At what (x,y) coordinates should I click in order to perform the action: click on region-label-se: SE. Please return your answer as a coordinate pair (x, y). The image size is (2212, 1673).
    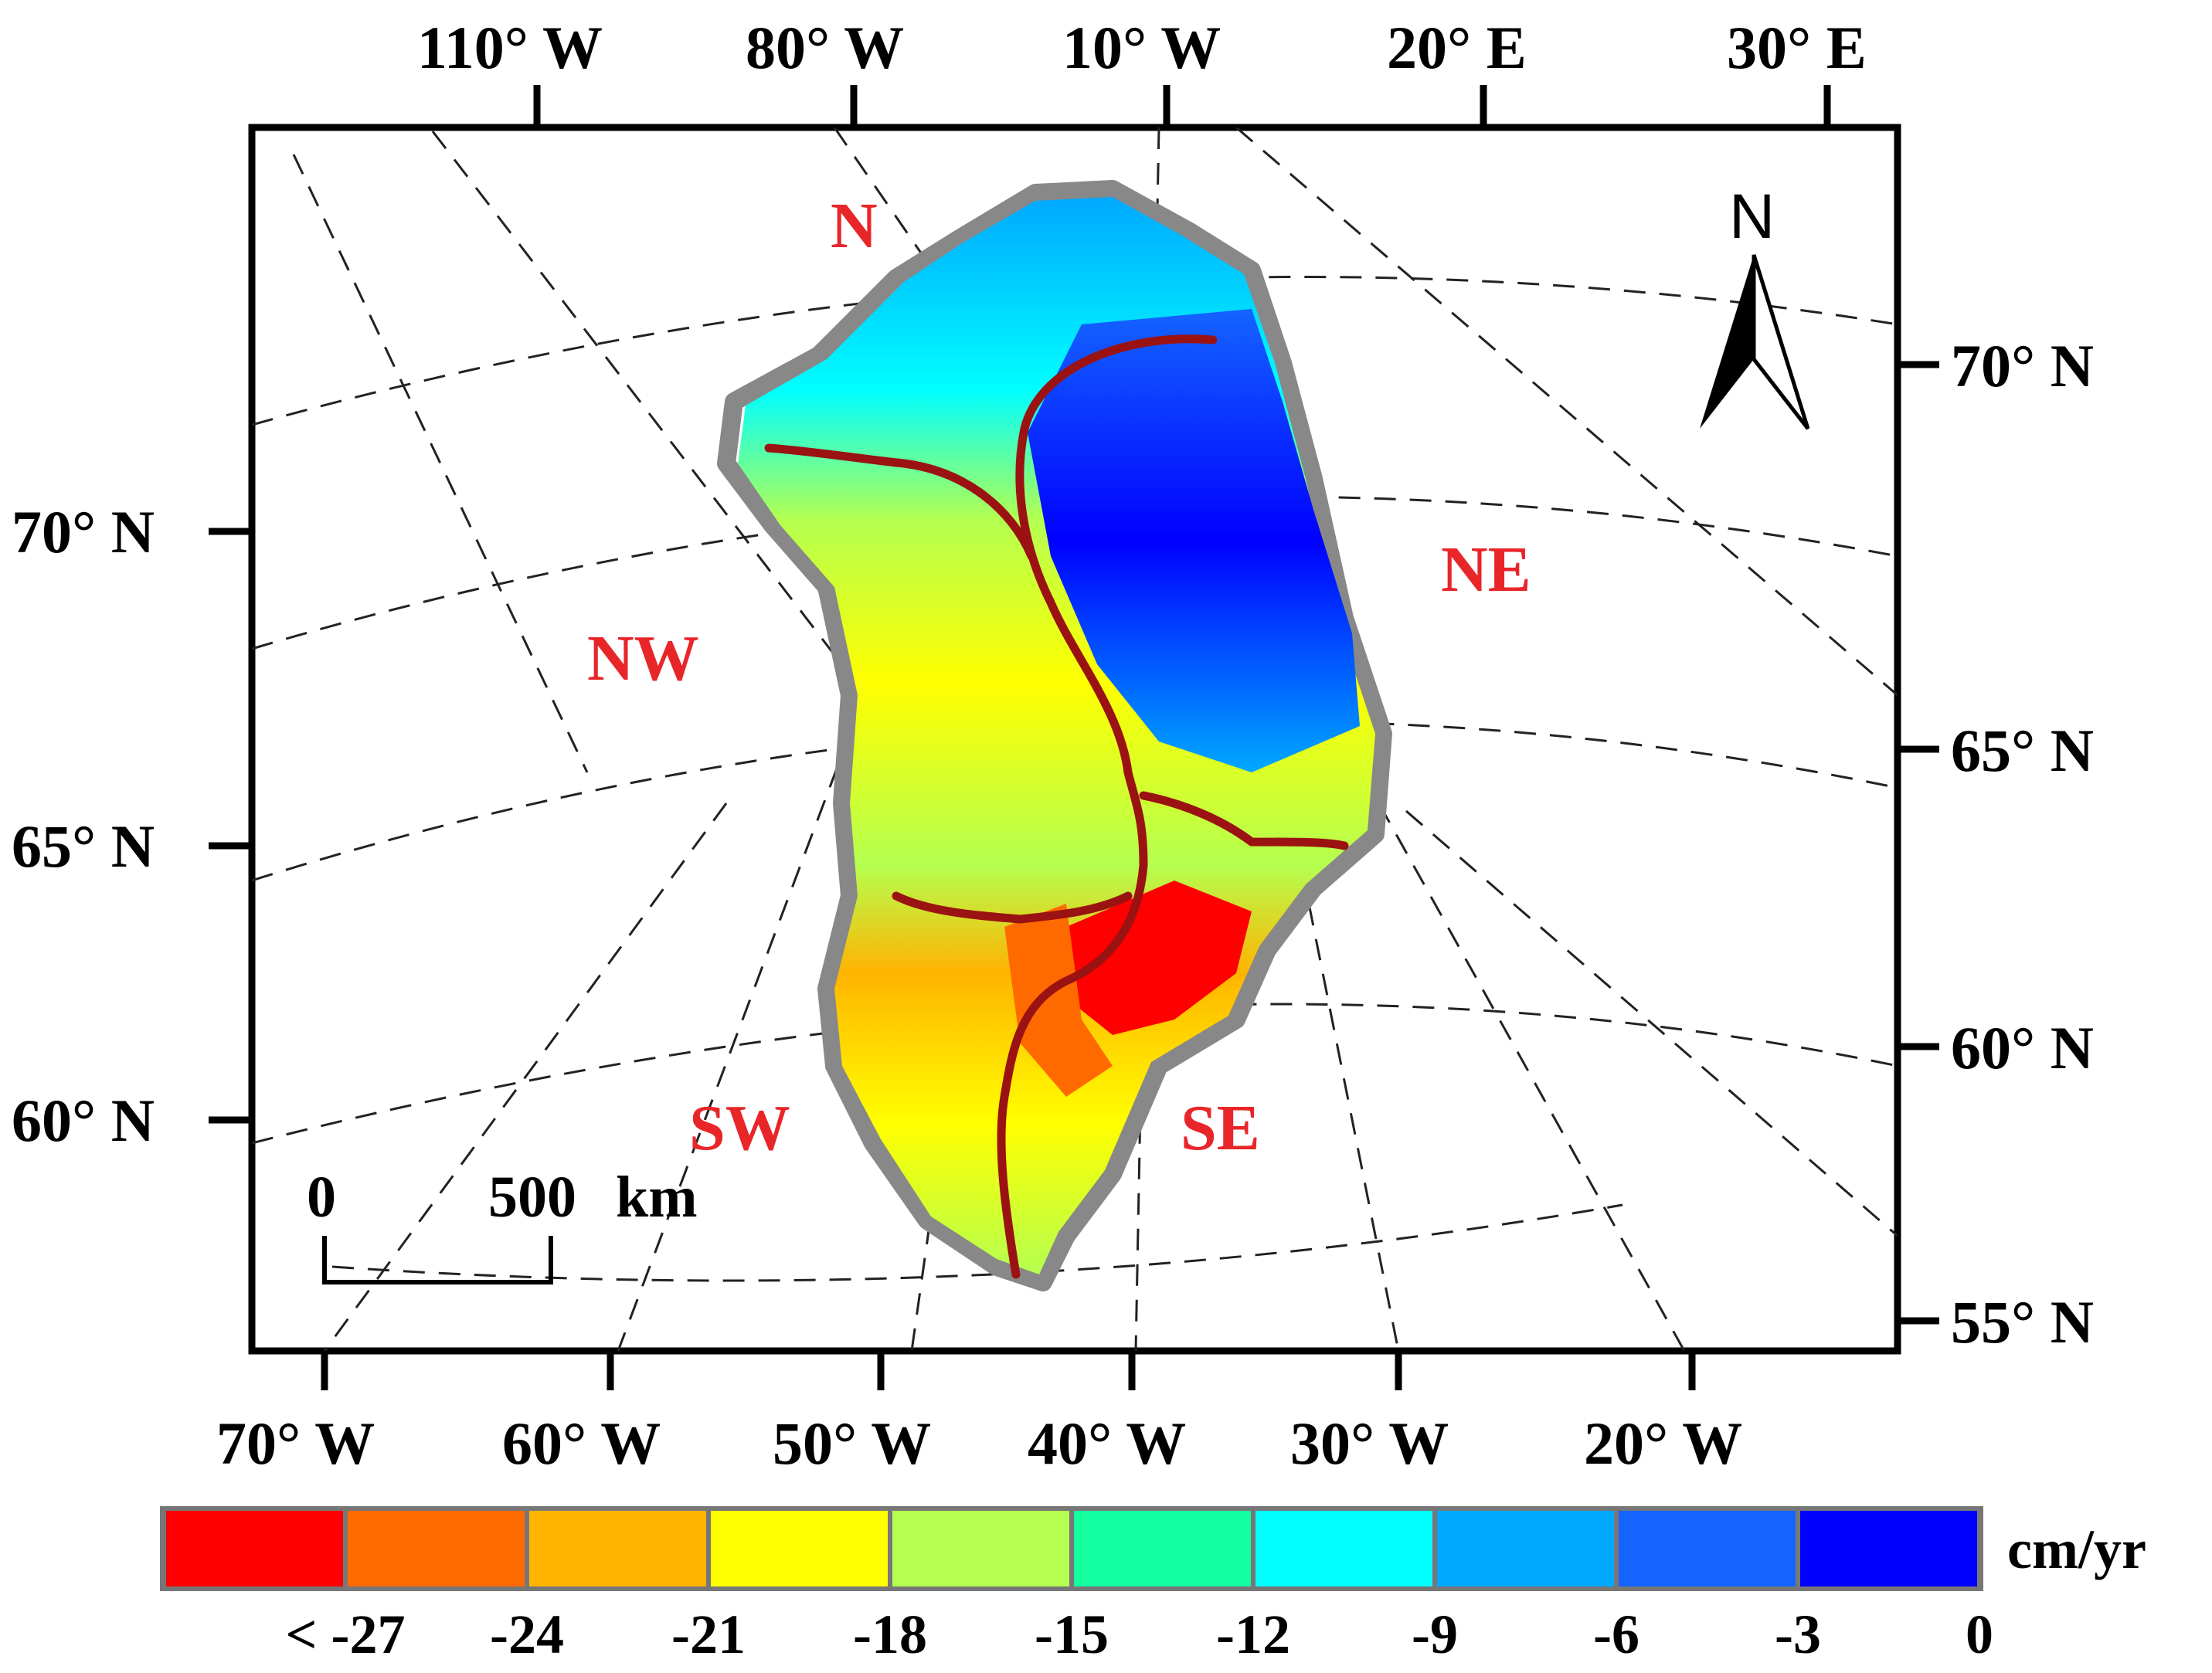
    Looking at the image, I should click on (1220, 1128).